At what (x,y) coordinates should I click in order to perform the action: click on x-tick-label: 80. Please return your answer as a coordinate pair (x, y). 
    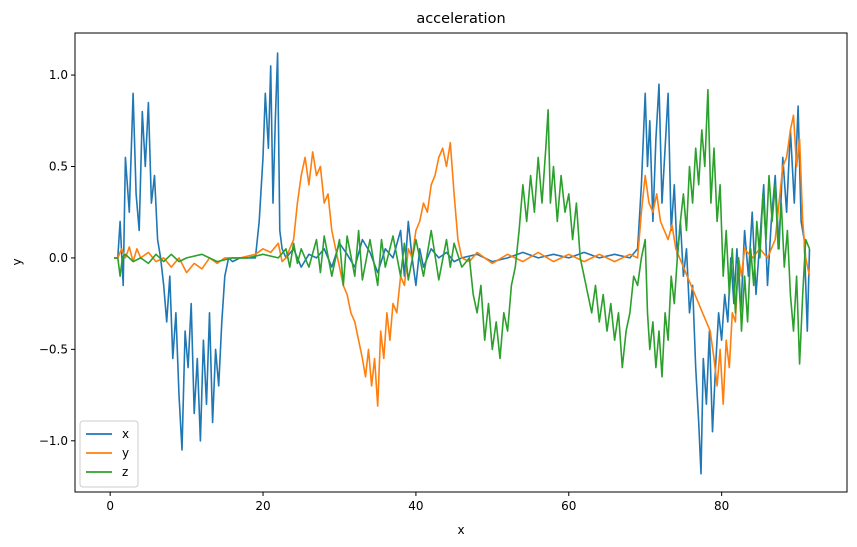
    Looking at the image, I should click on (721, 506).